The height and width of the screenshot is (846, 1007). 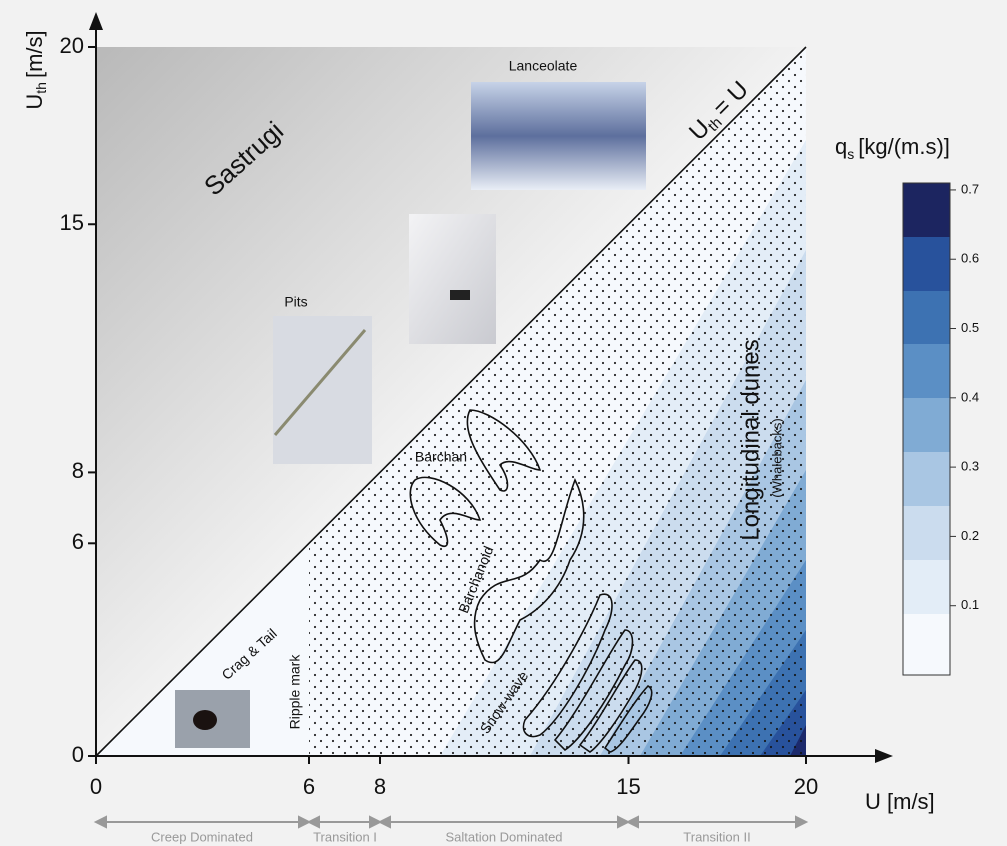 What do you see at coordinates (451, 822) in the screenshot?
I see `regime-arrows` at bounding box center [451, 822].